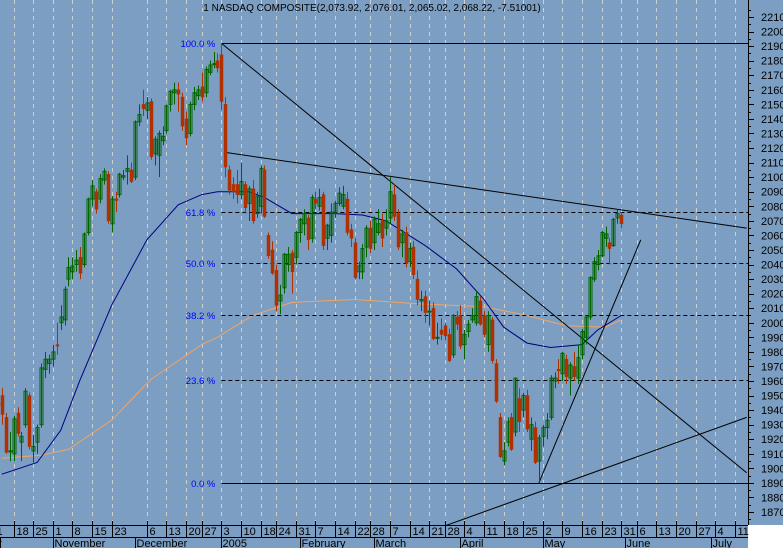 Image resolution: width=783 pixels, height=548 pixels. I want to click on week-label: 23, so click(121, 532).